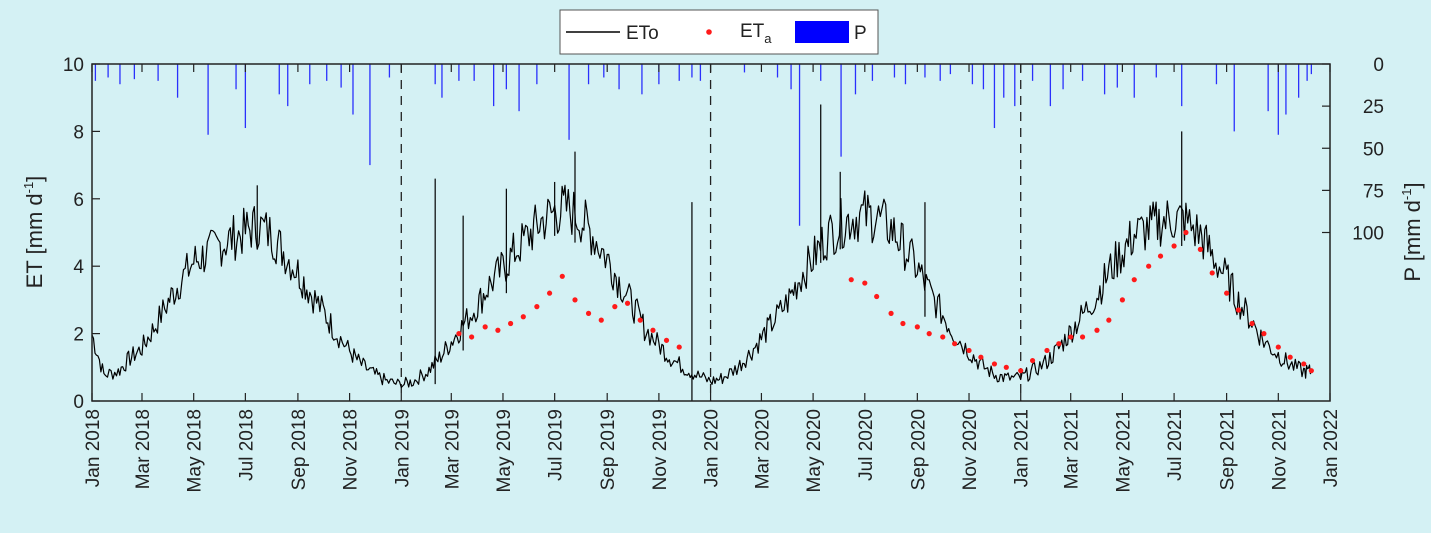  What do you see at coordinates (1368, 234) in the screenshot?
I see `y-right-tick-label: 100` at bounding box center [1368, 234].